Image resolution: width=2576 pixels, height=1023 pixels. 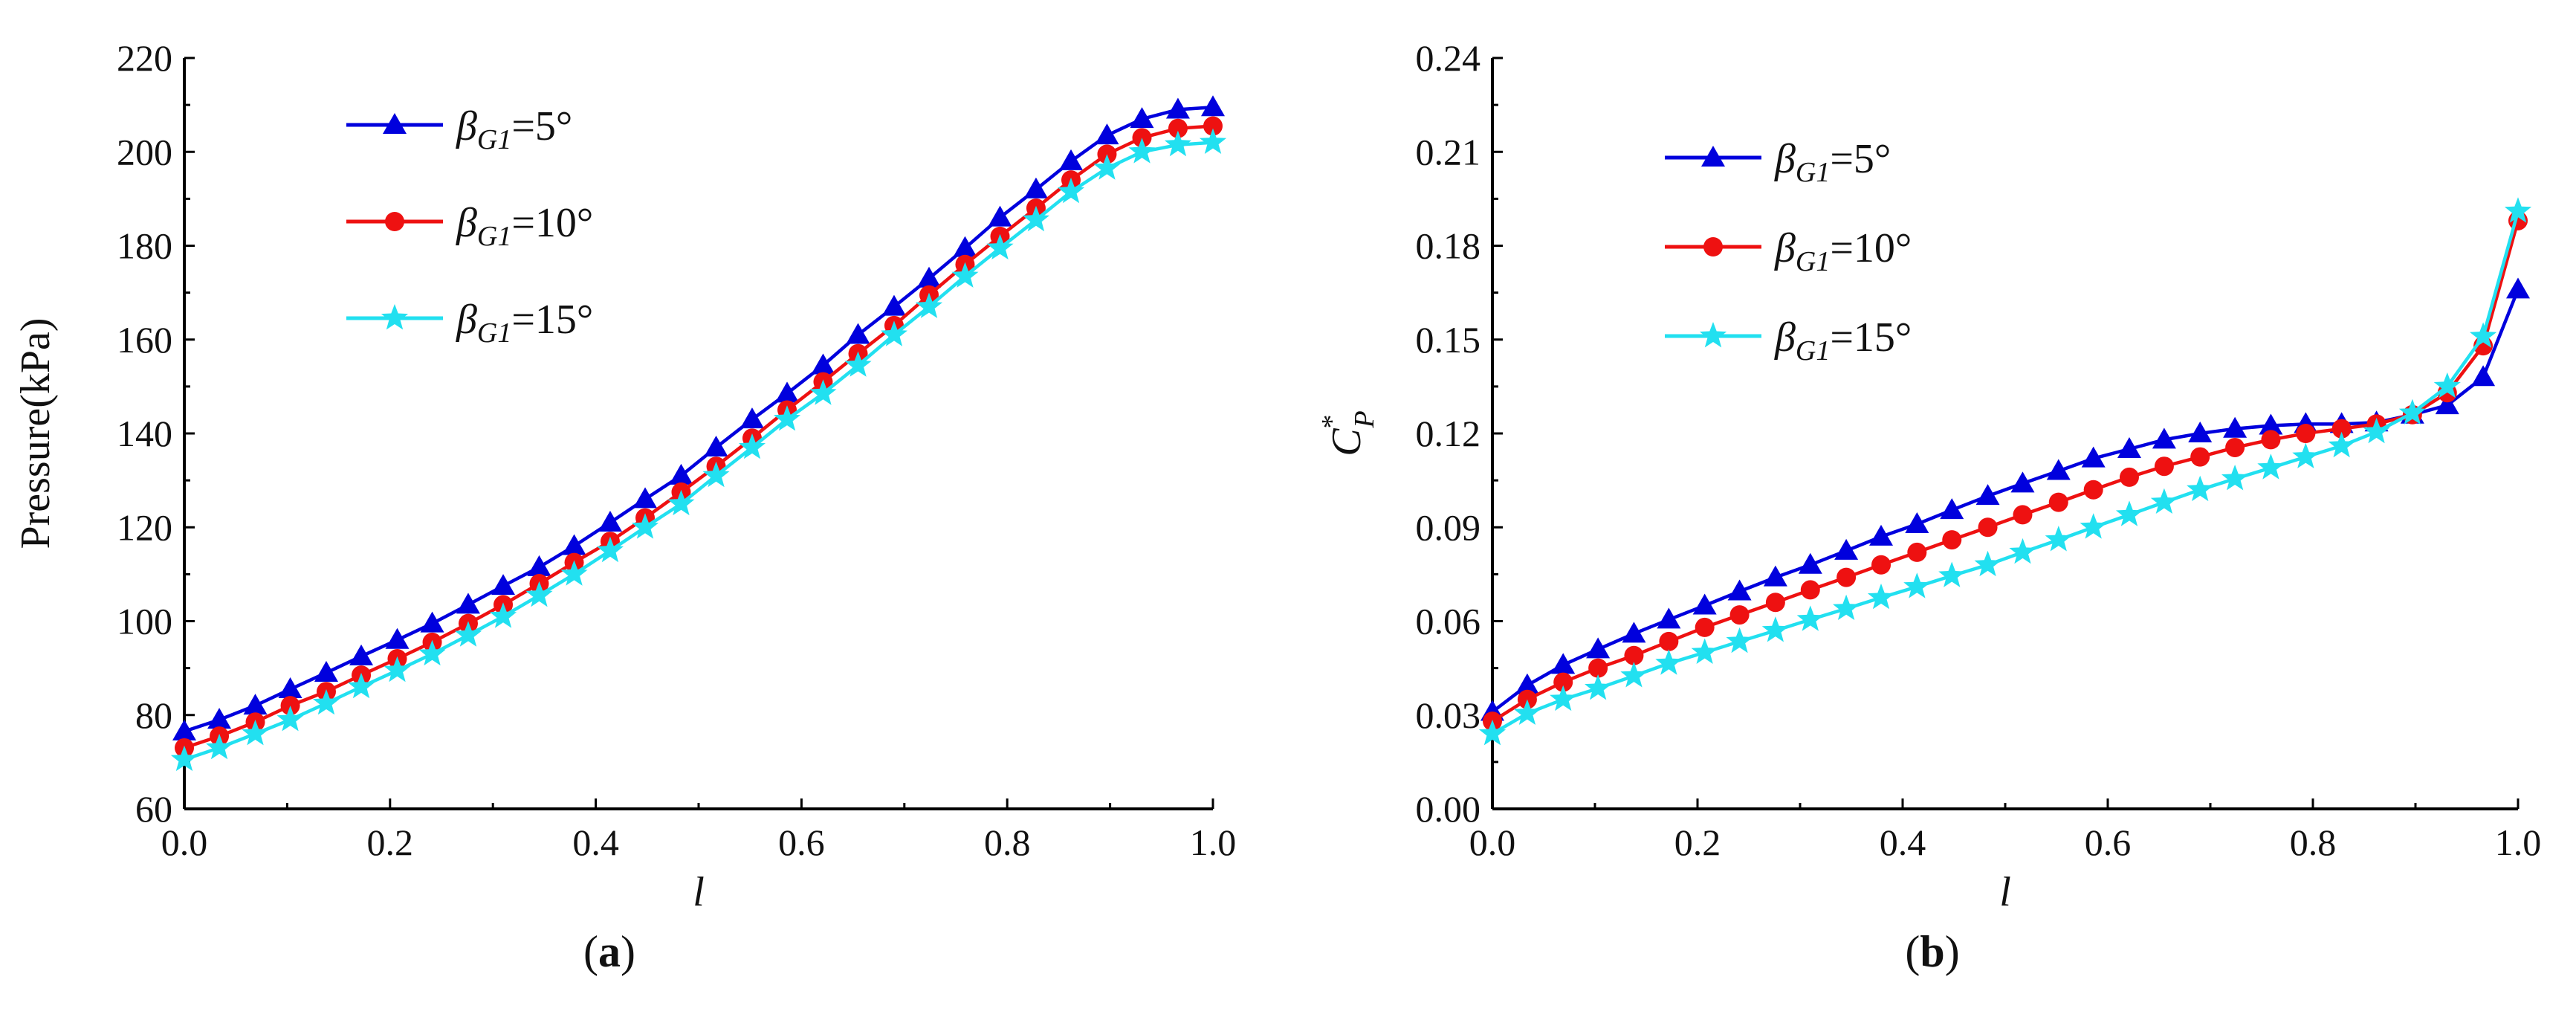 I want to click on legend-label: βG1=5°, so click(x=1833, y=162).